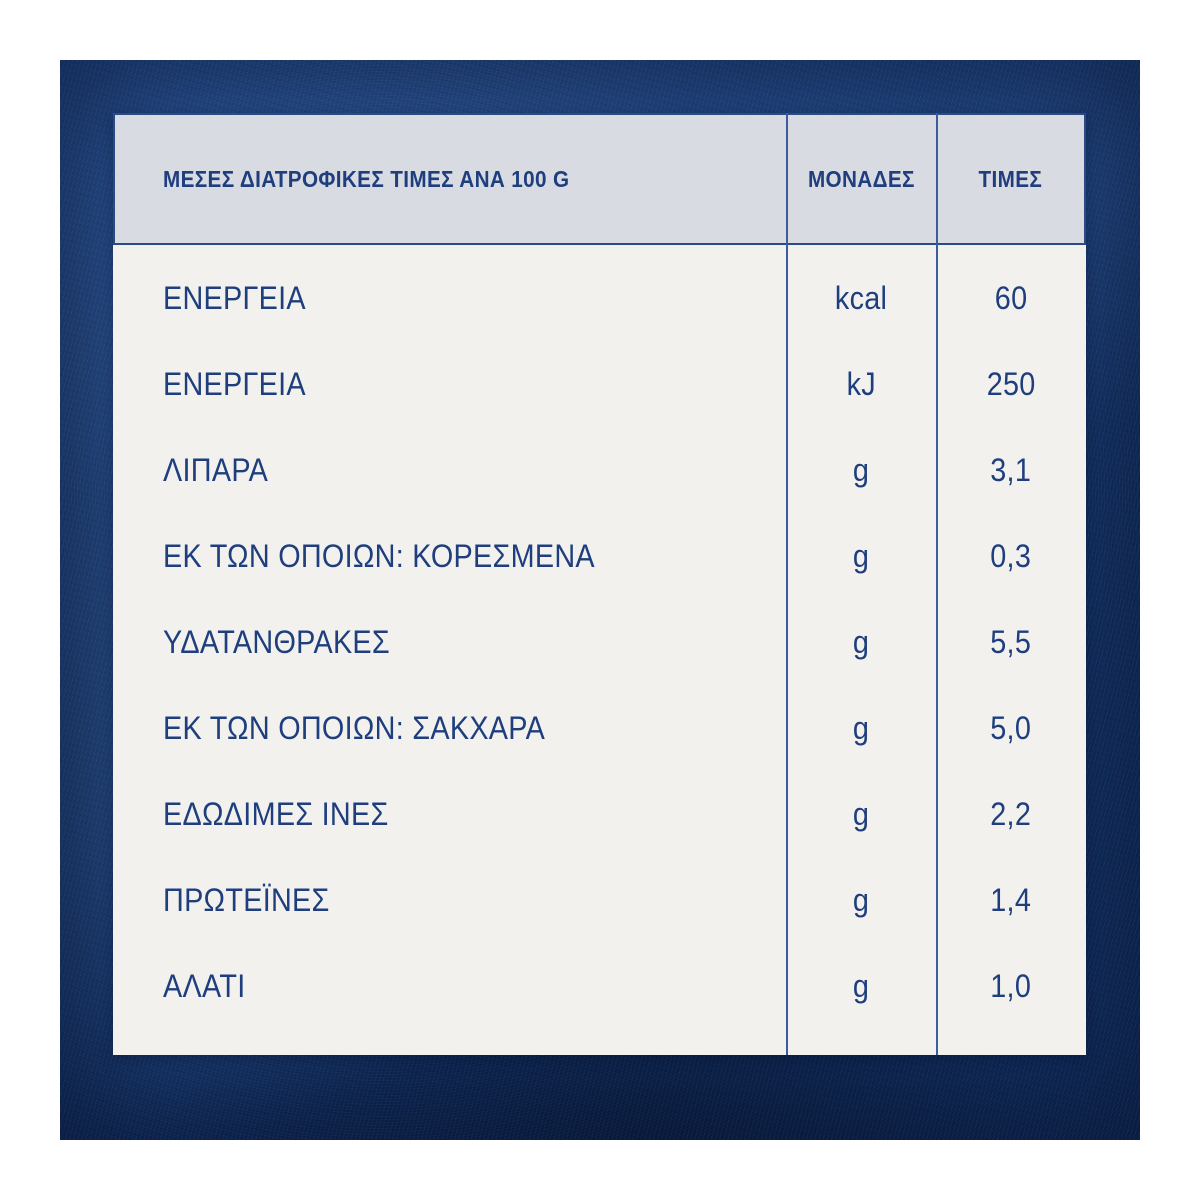 Image resolution: width=1200 pixels, height=1200 pixels. I want to click on row-value: 1,4, so click(1011, 900).